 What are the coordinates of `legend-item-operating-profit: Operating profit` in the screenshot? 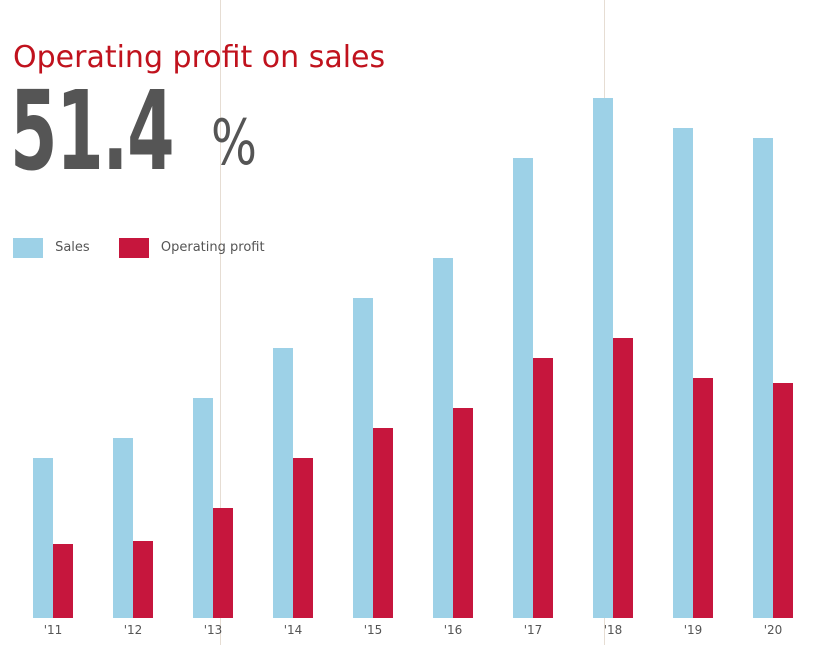 It's located at (191, 247).